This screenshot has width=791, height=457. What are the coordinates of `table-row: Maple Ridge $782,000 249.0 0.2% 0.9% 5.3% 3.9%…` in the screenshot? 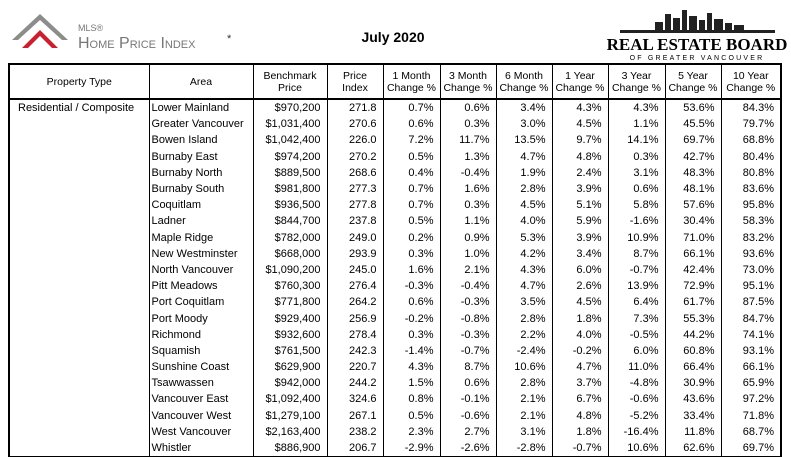 It's located at (395, 237).